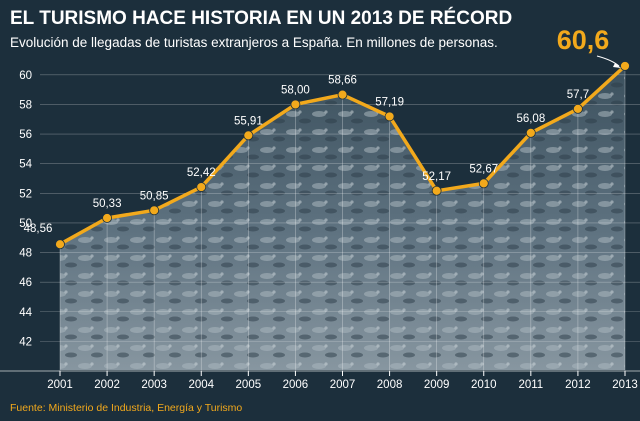 The height and width of the screenshot is (421, 640). Describe the element at coordinates (342, 81) in the screenshot. I see `data-label-2007: 58,66` at that location.